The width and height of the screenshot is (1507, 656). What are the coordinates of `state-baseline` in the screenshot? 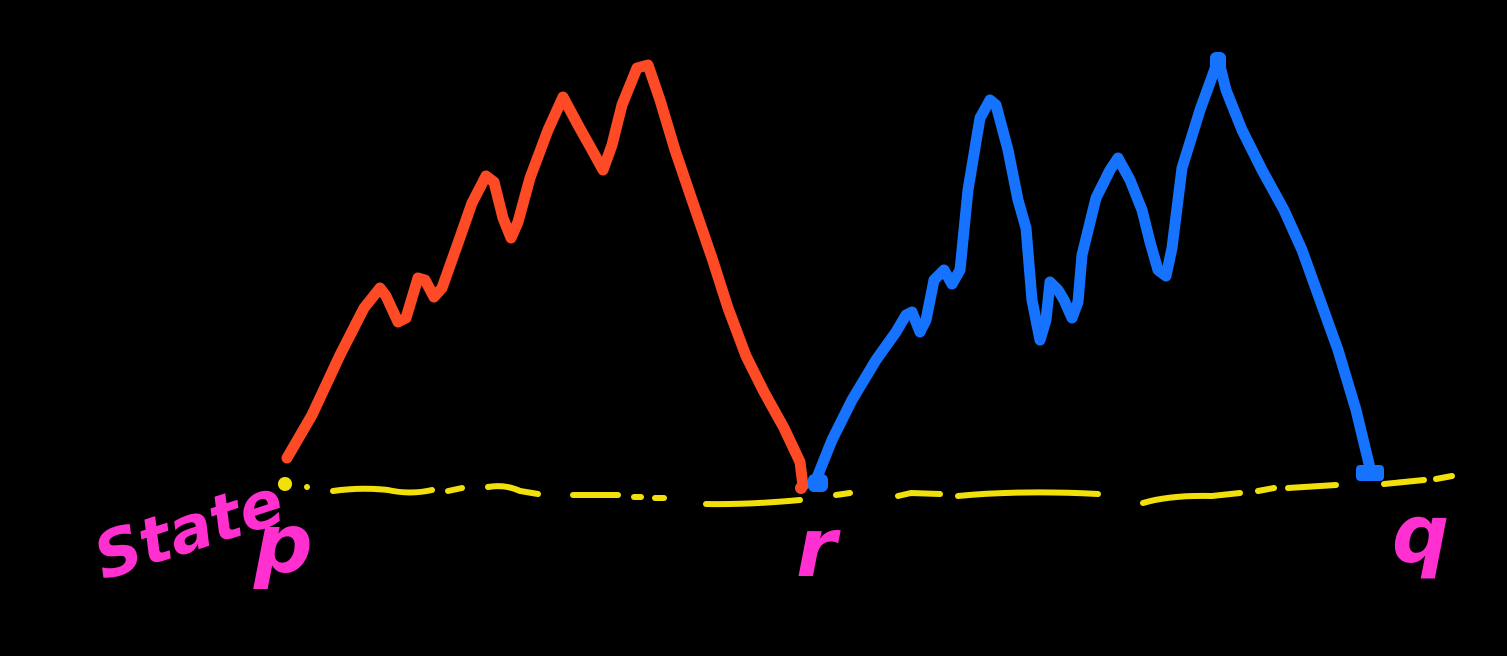 It's located at (892, 490).